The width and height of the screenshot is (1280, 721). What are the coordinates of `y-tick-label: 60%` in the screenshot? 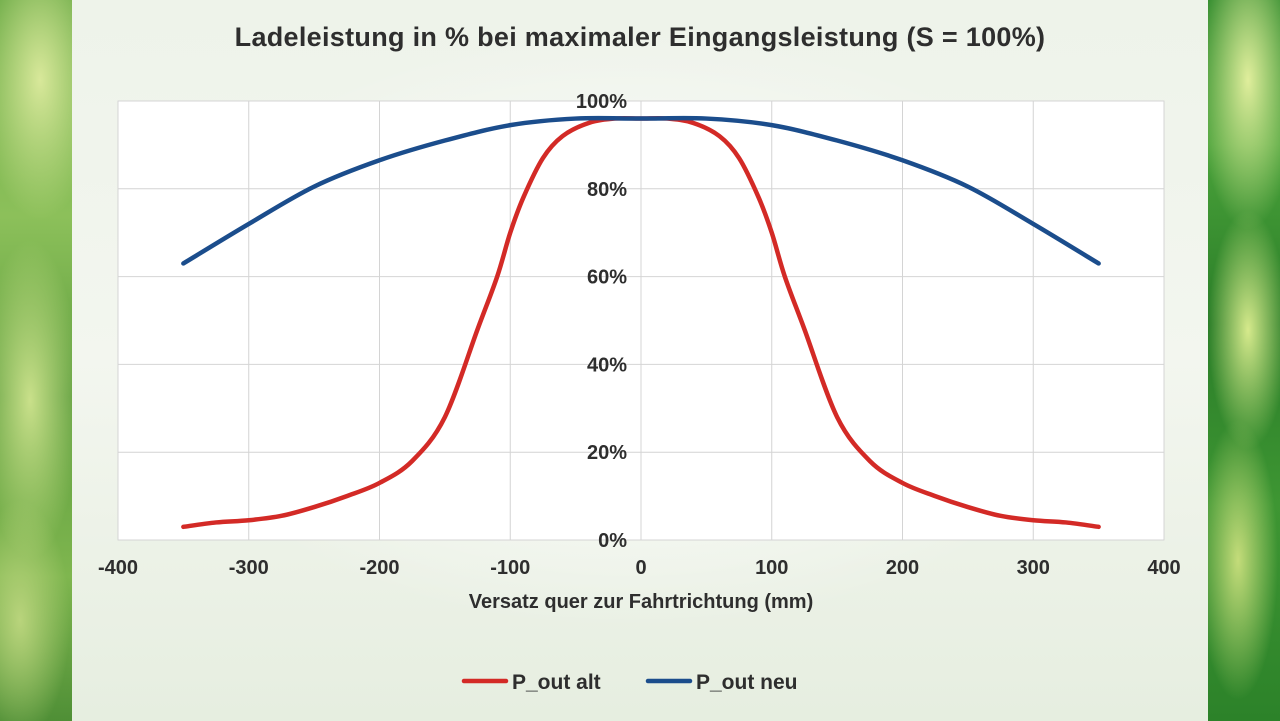 It's located at (607, 278).